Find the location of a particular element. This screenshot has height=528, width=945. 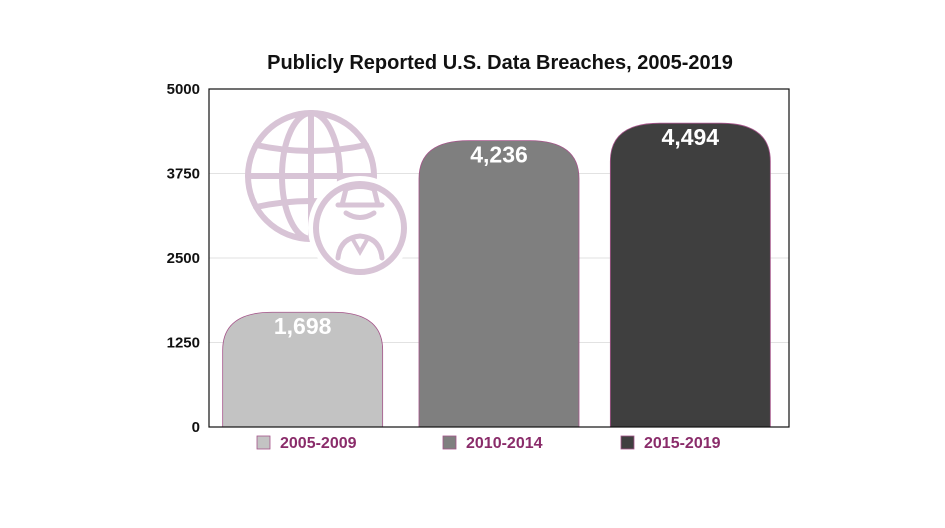

bar-2010-2014 is located at coordinates (499, 284).